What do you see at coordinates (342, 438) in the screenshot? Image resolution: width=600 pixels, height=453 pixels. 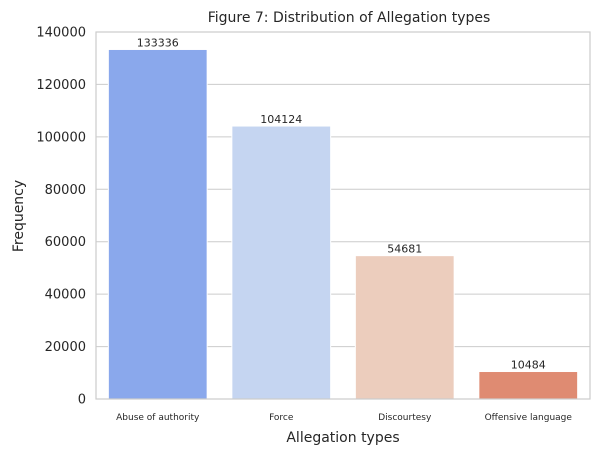 I see `x-axis-label: Allegation types` at bounding box center [342, 438].